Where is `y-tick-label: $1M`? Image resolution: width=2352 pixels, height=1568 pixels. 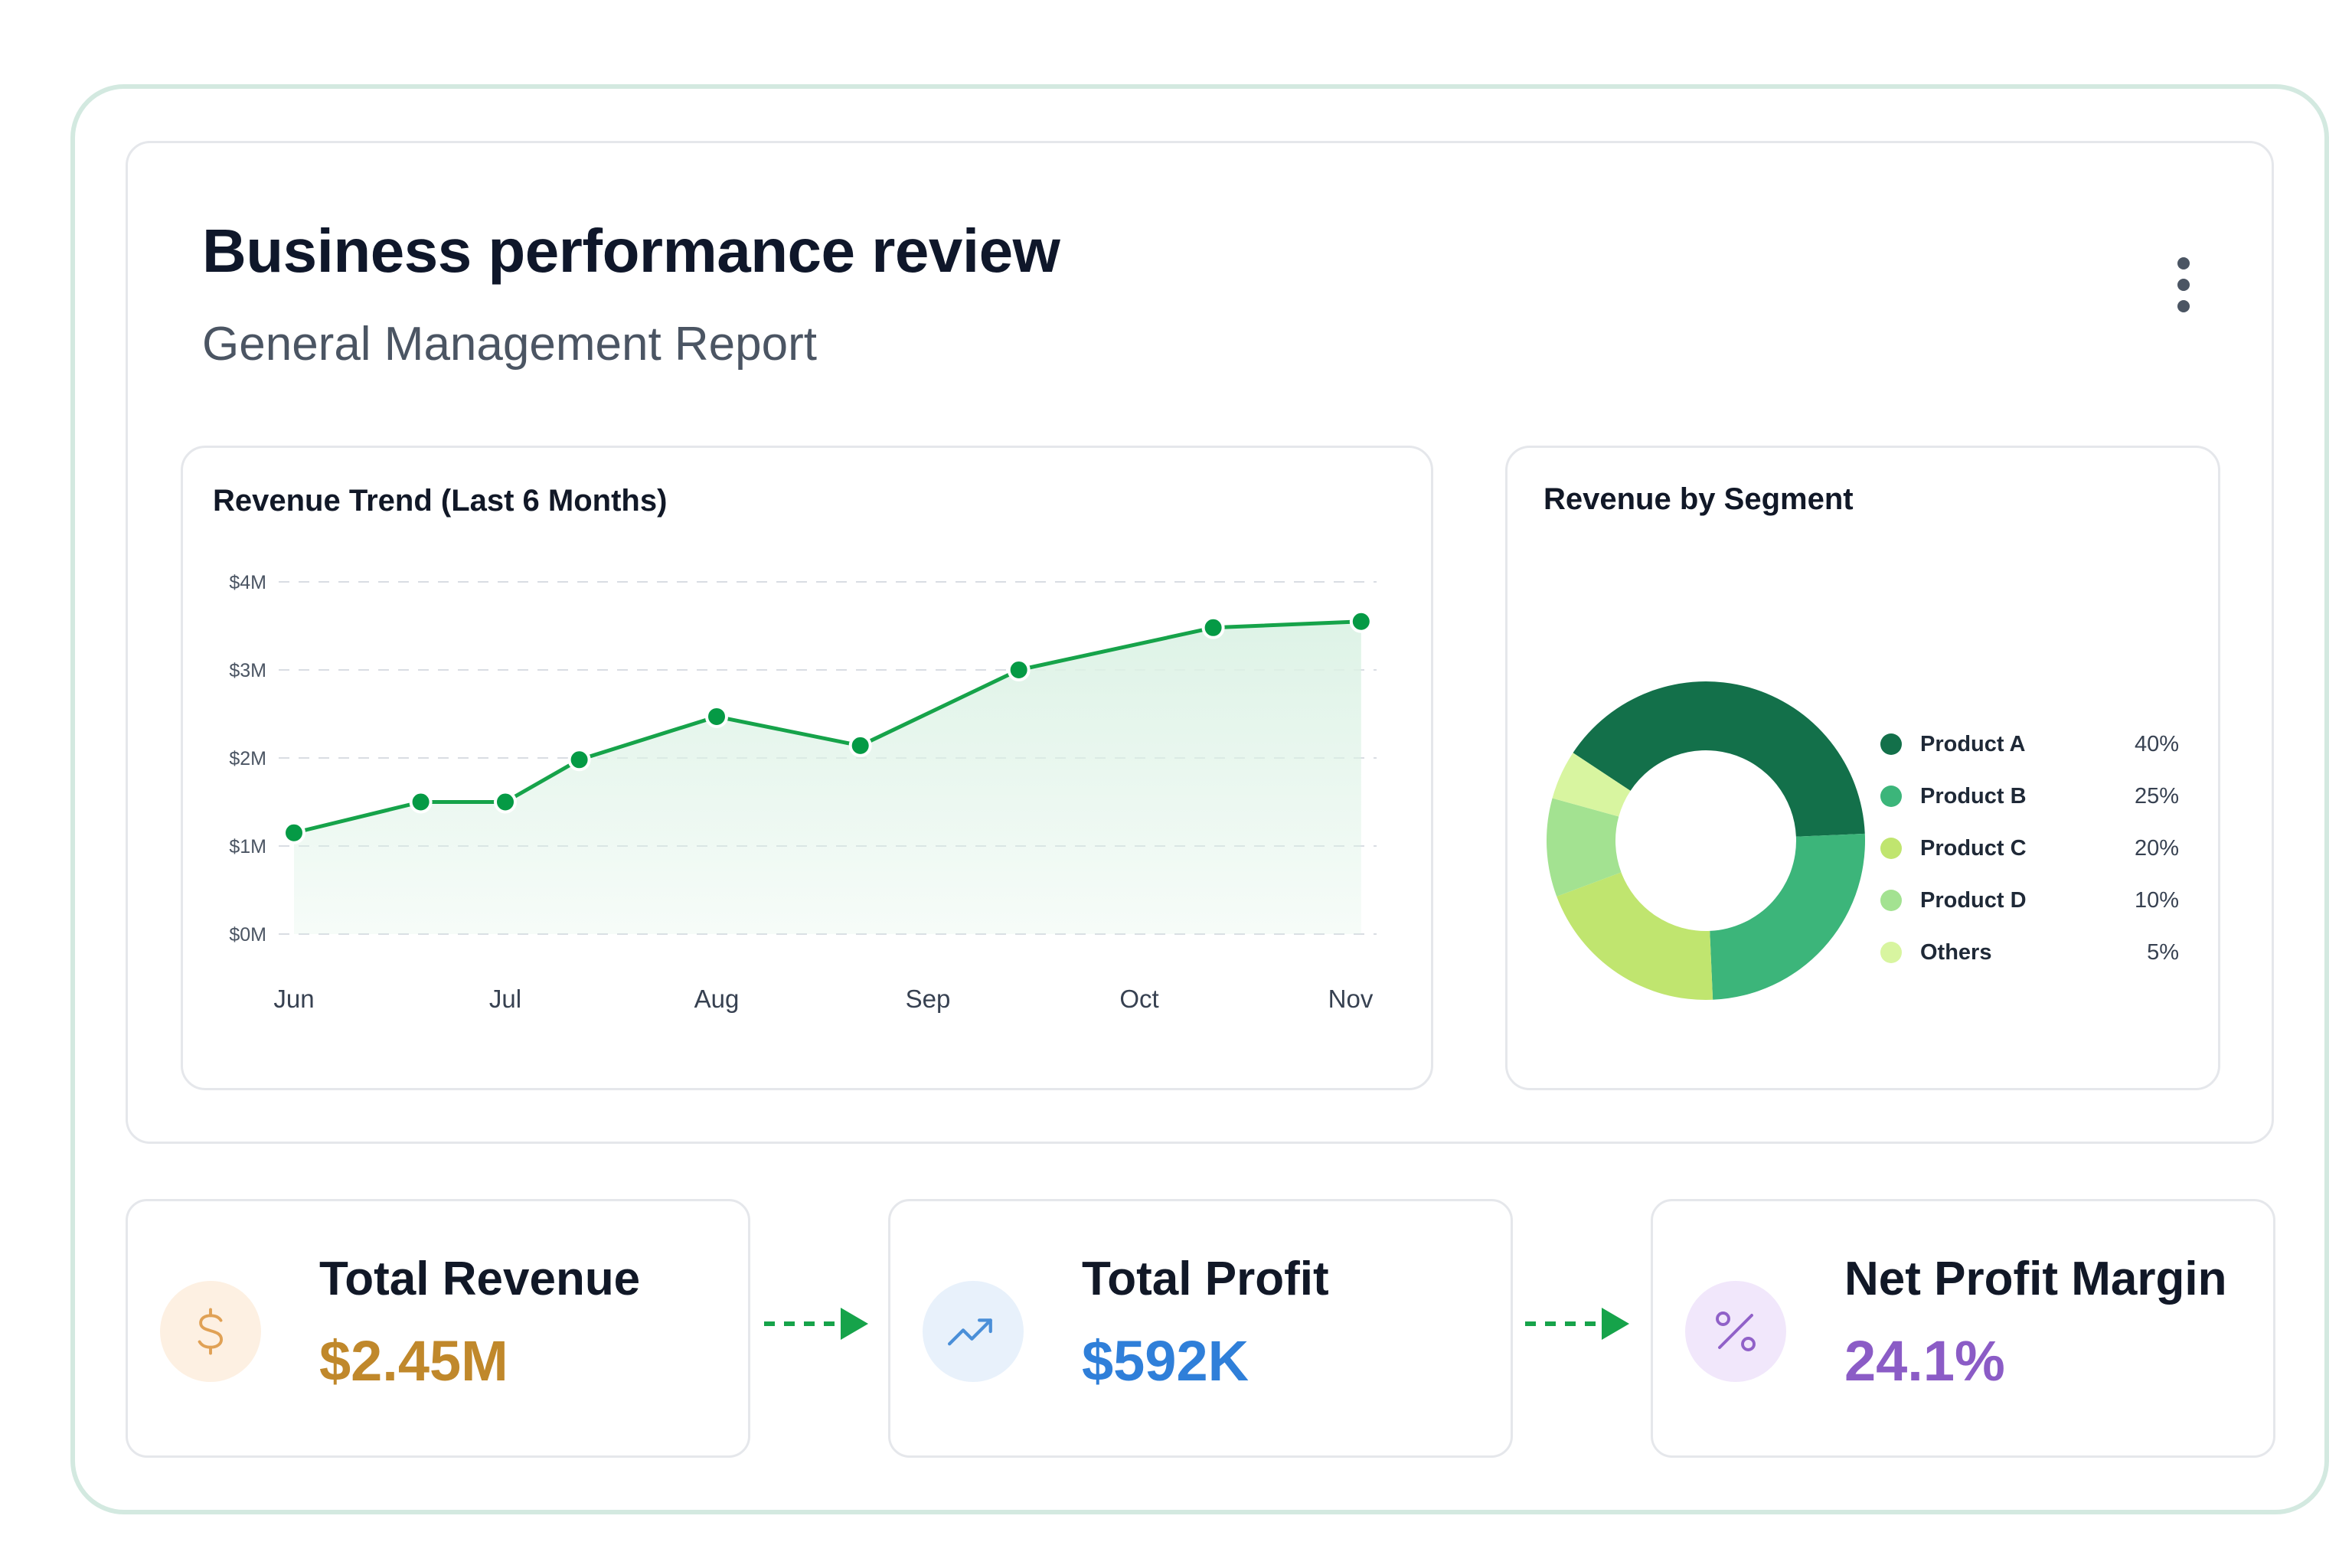
y-tick-label: $1M is located at coordinates (247, 847).